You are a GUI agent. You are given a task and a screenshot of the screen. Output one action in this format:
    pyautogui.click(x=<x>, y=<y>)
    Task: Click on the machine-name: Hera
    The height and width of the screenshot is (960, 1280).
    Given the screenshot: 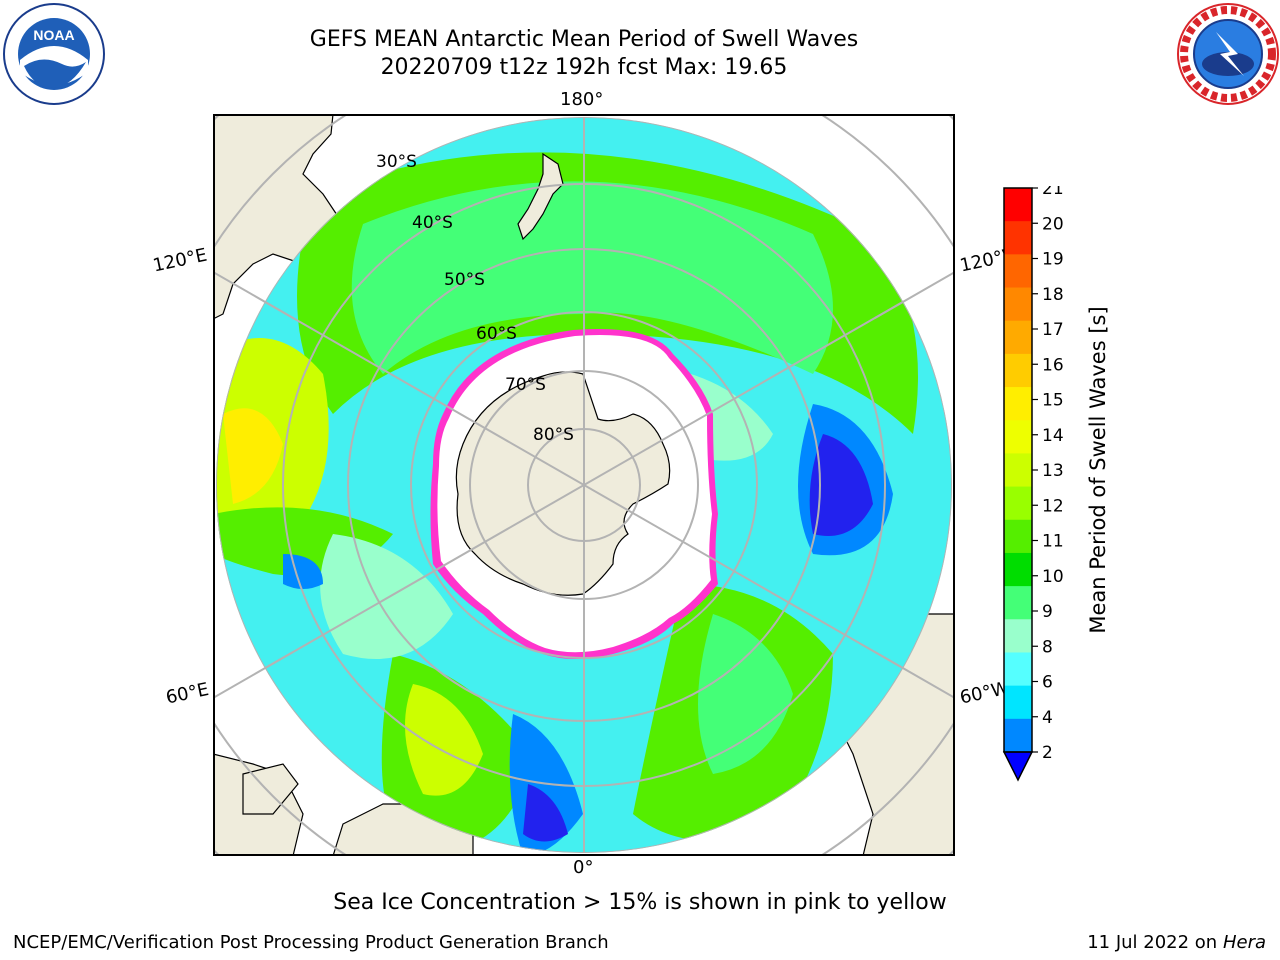 What is the action you would take?
    pyautogui.click(x=1244, y=942)
    